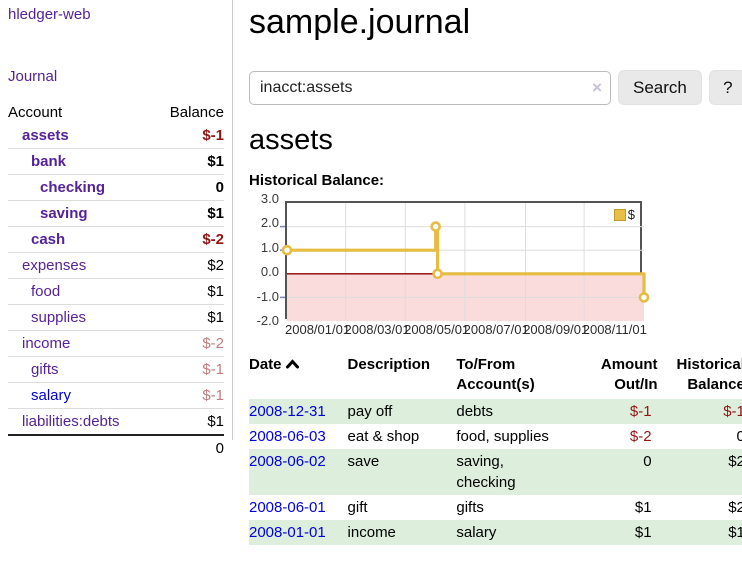 Image resolution: width=742 pixels, height=582 pixels. Describe the element at coordinates (496, 329) in the screenshot. I see `x-tick-label: 2008/07/01` at that location.